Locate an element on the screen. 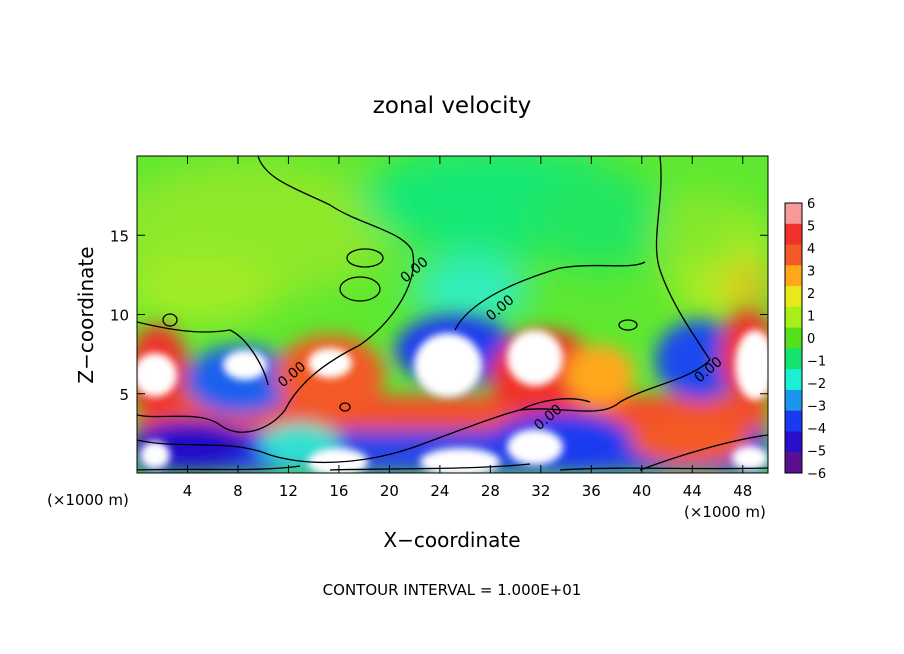 The image size is (904, 654). x-tick-label: 24 is located at coordinates (439, 491).